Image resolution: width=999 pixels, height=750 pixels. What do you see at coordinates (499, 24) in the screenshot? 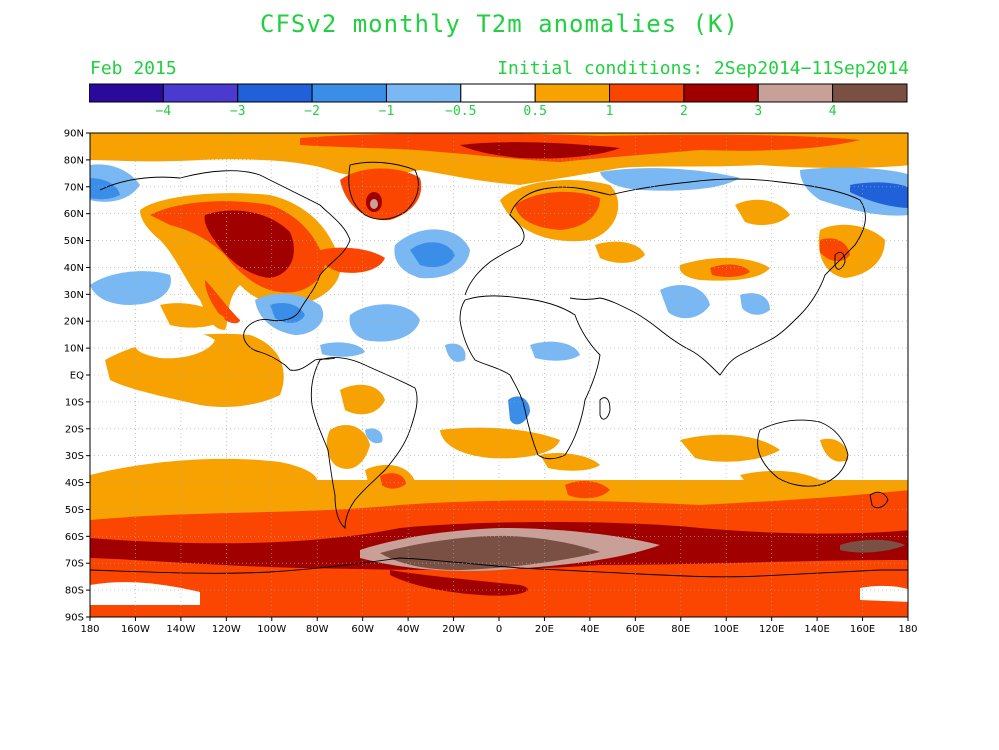
I see `chart-title: CFSv2 monthly T2m anomalies (K)` at bounding box center [499, 24].